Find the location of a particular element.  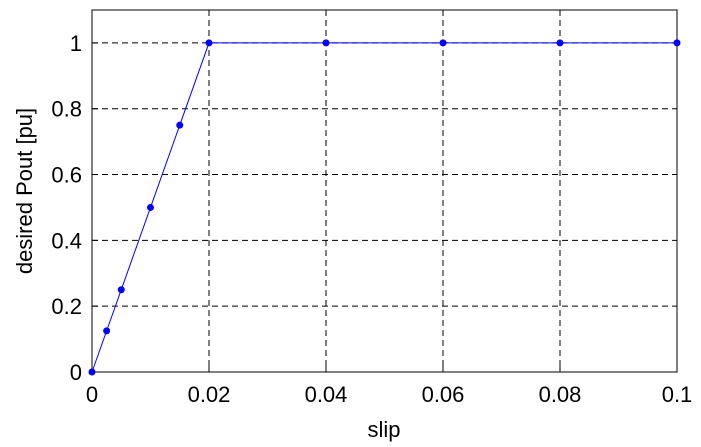

y-tick-label: 0 is located at coordinates (76, 372).